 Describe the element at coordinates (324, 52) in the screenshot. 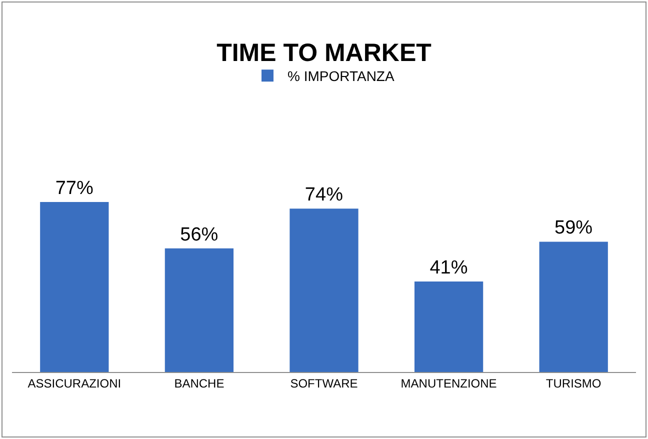

I see `chart-title: TIME TO MARKET` at that location.